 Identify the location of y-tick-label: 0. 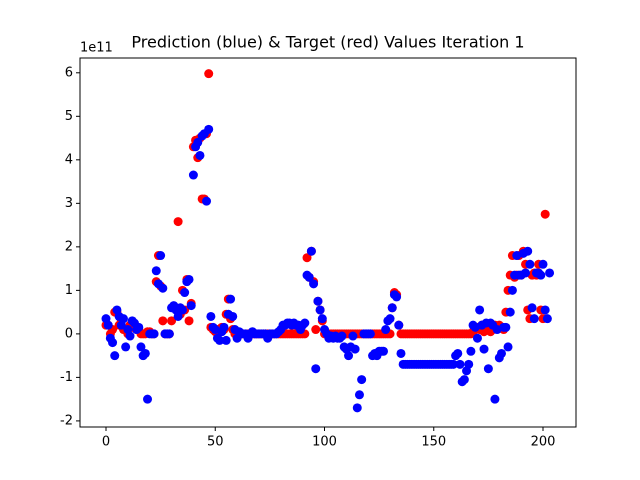
(69, 333).